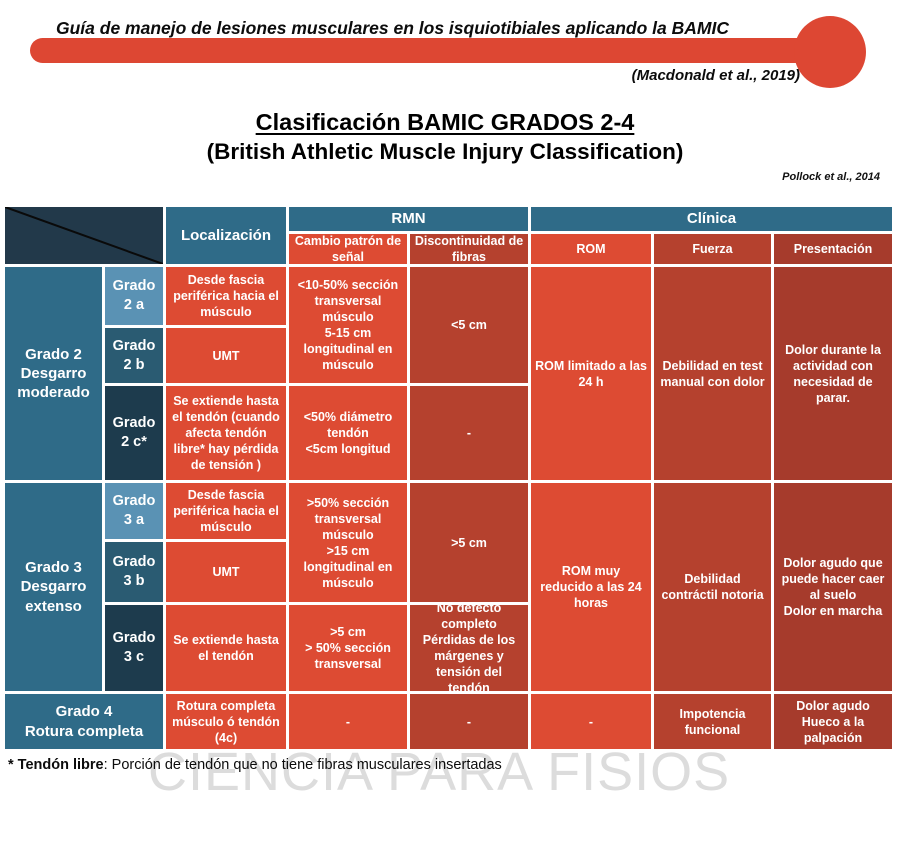  What do you see at coordinates (226, 511) in the screenshot?
I see `cell-grade3a-localizacion: Desde fascia periférica hacia el músculo` at bounding box center [226, 511].